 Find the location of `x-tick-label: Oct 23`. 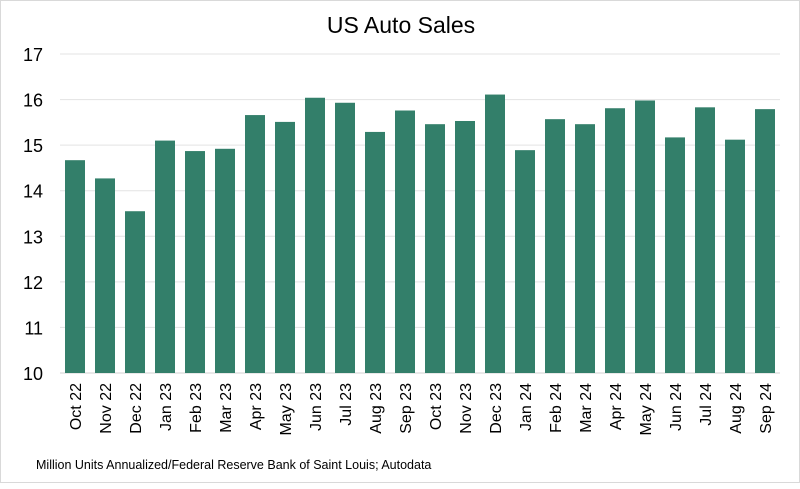

x-tick-label: Oct 23 is located at coordinates (436, 406).